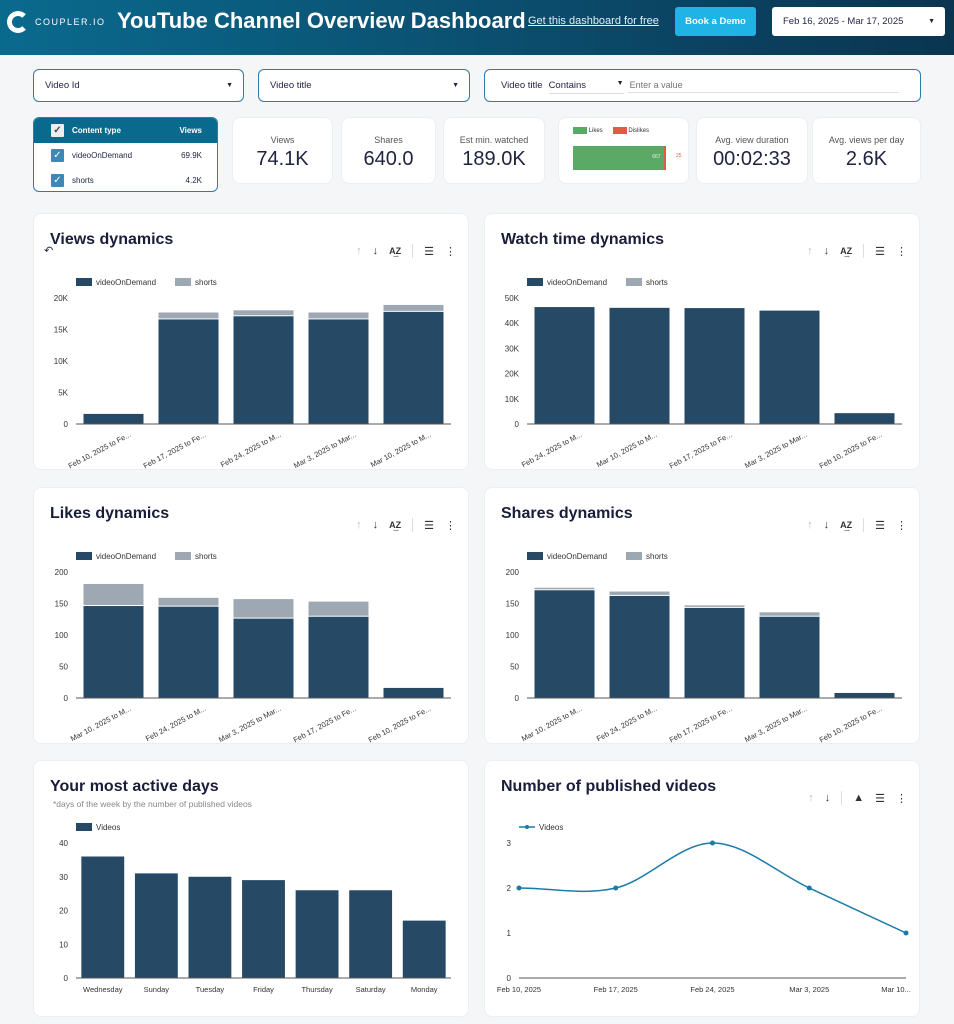 This screenshot has width=954, height=1024. Describe the element at coordinates (193, 180) in the screenshot. I see `row-views: 4.2K` at that location.